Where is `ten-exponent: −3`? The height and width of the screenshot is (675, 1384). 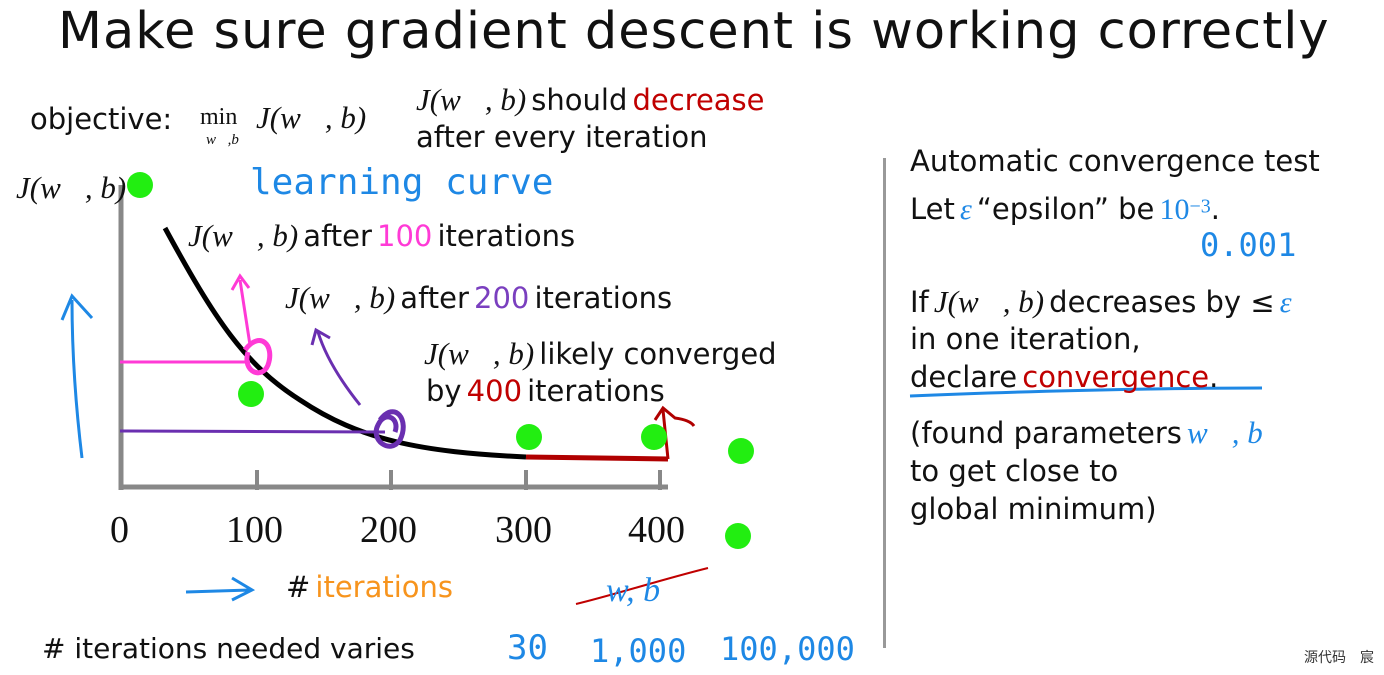
ten-exponent: −3 is located at coordinates (1200, 206).